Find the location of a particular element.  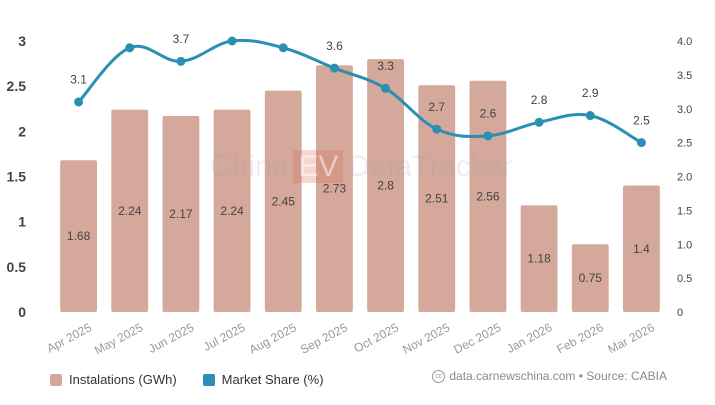

x-tick-label: May 2025 is located at coordinates (118, 338).